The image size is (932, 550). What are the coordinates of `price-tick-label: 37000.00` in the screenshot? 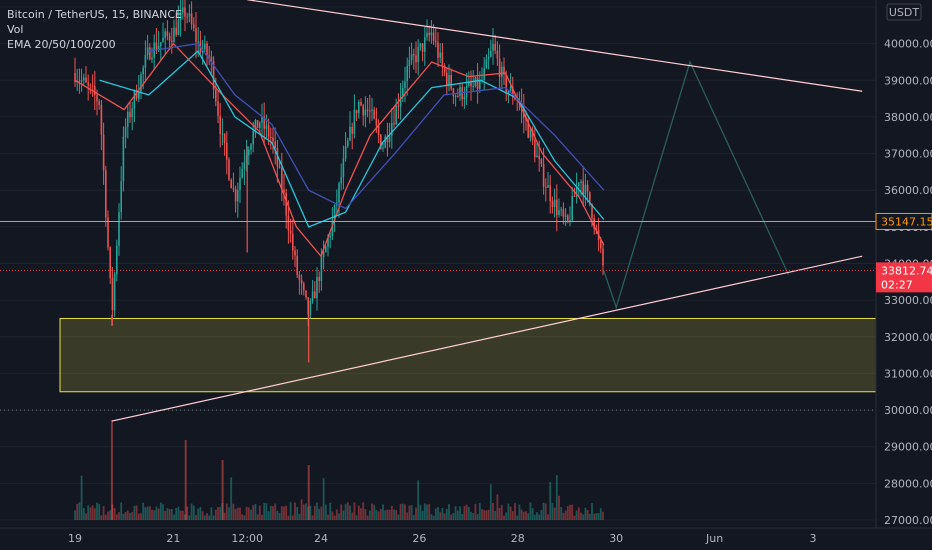 It's located at (908, 154).